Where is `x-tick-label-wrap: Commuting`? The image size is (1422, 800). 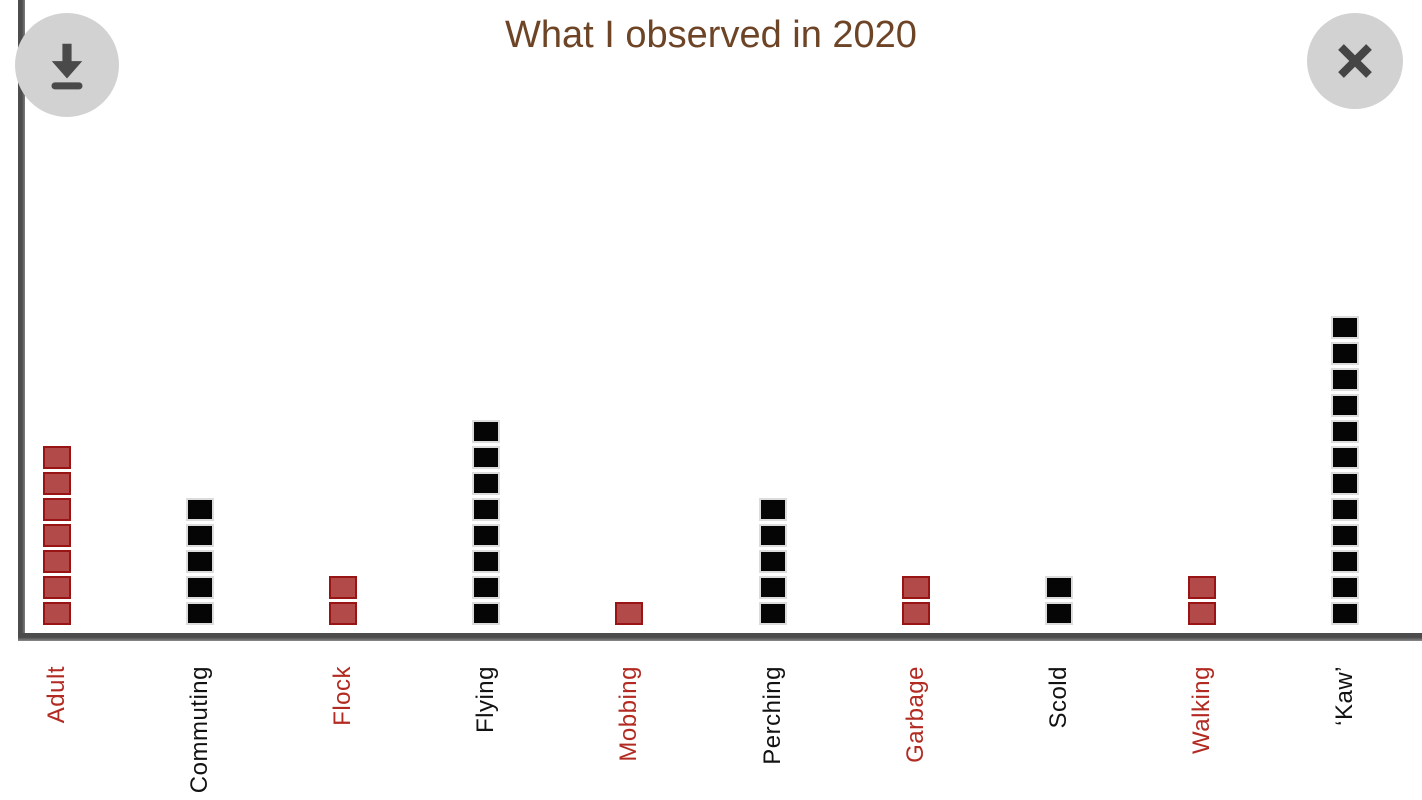 x-tick-label-wrap: Commuting is located at coordinates (200, 729).